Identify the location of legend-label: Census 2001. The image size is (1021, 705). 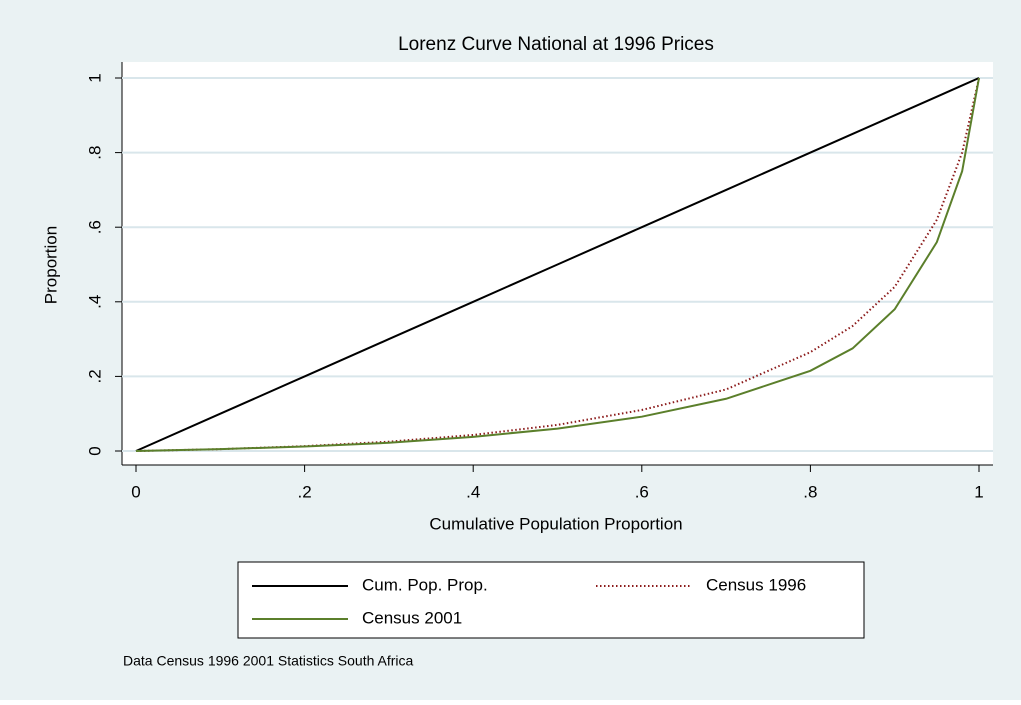
(412, 617).